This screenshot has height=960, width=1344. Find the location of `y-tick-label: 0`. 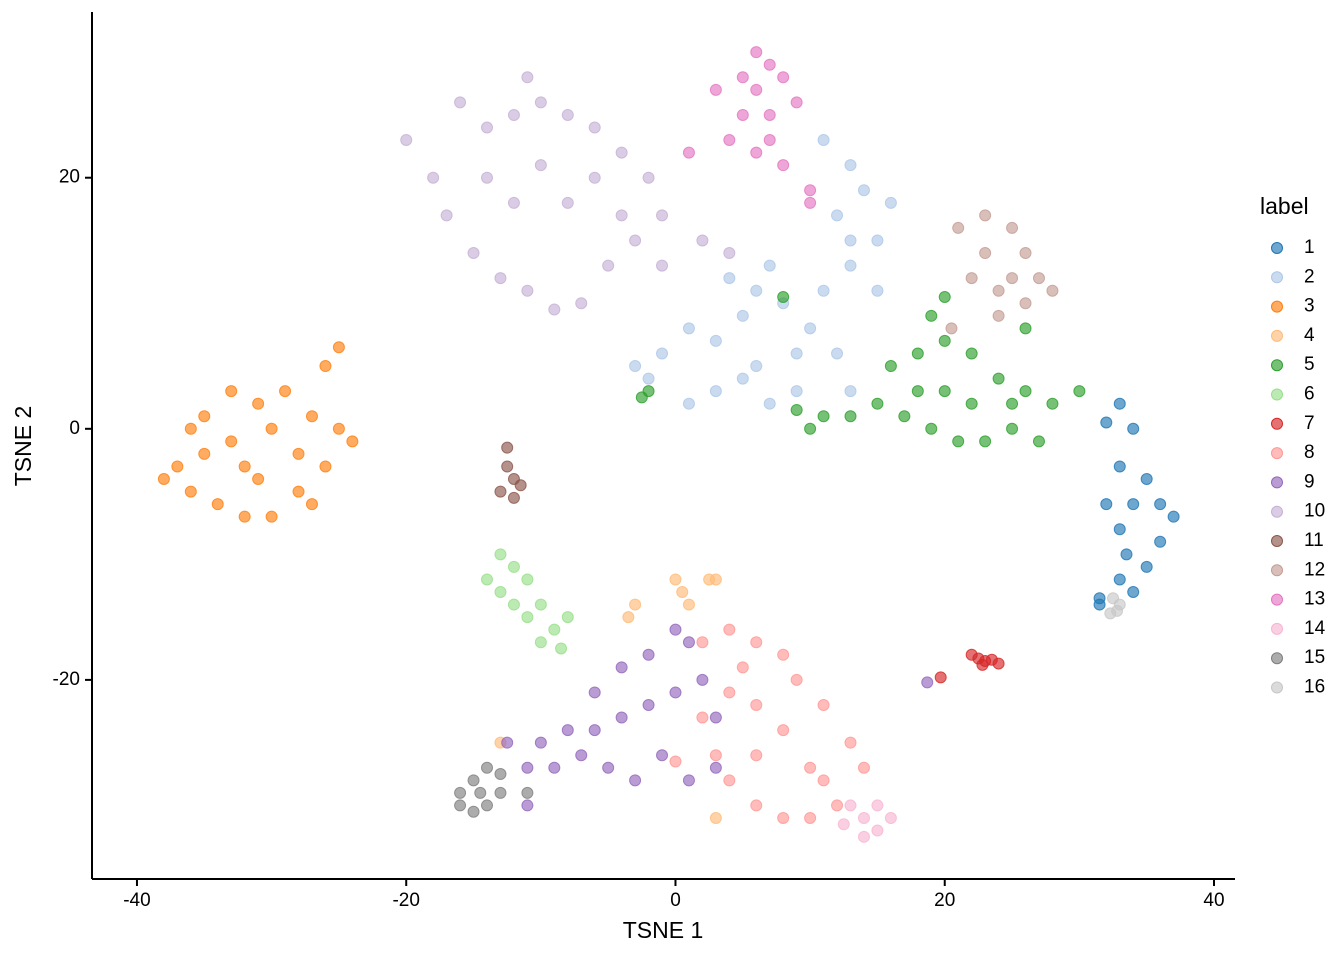

y-tick-label: 0 is located at coordinates (74, 428).